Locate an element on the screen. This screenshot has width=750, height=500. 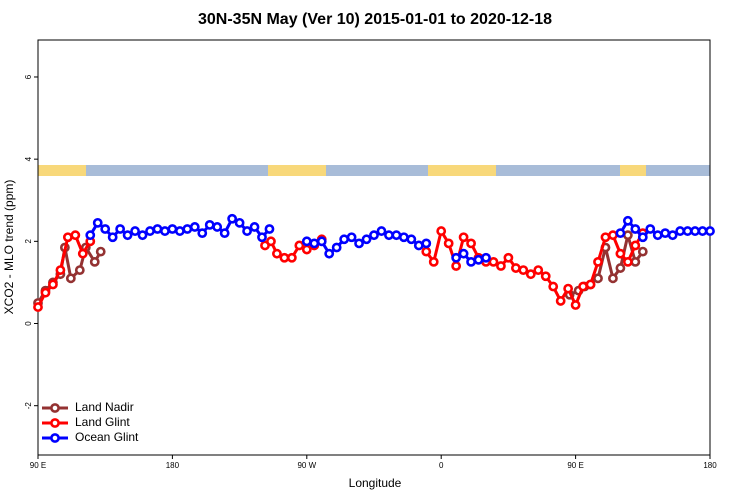
x-tick-label: 90 W is located at coordinates (306, 465).